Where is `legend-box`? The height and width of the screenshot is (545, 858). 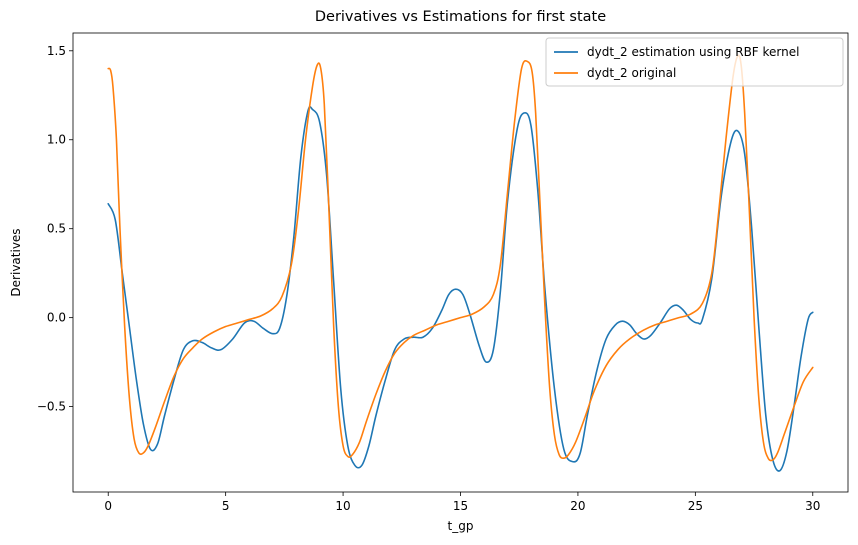
legend-box is located at coordinates (694, 62).